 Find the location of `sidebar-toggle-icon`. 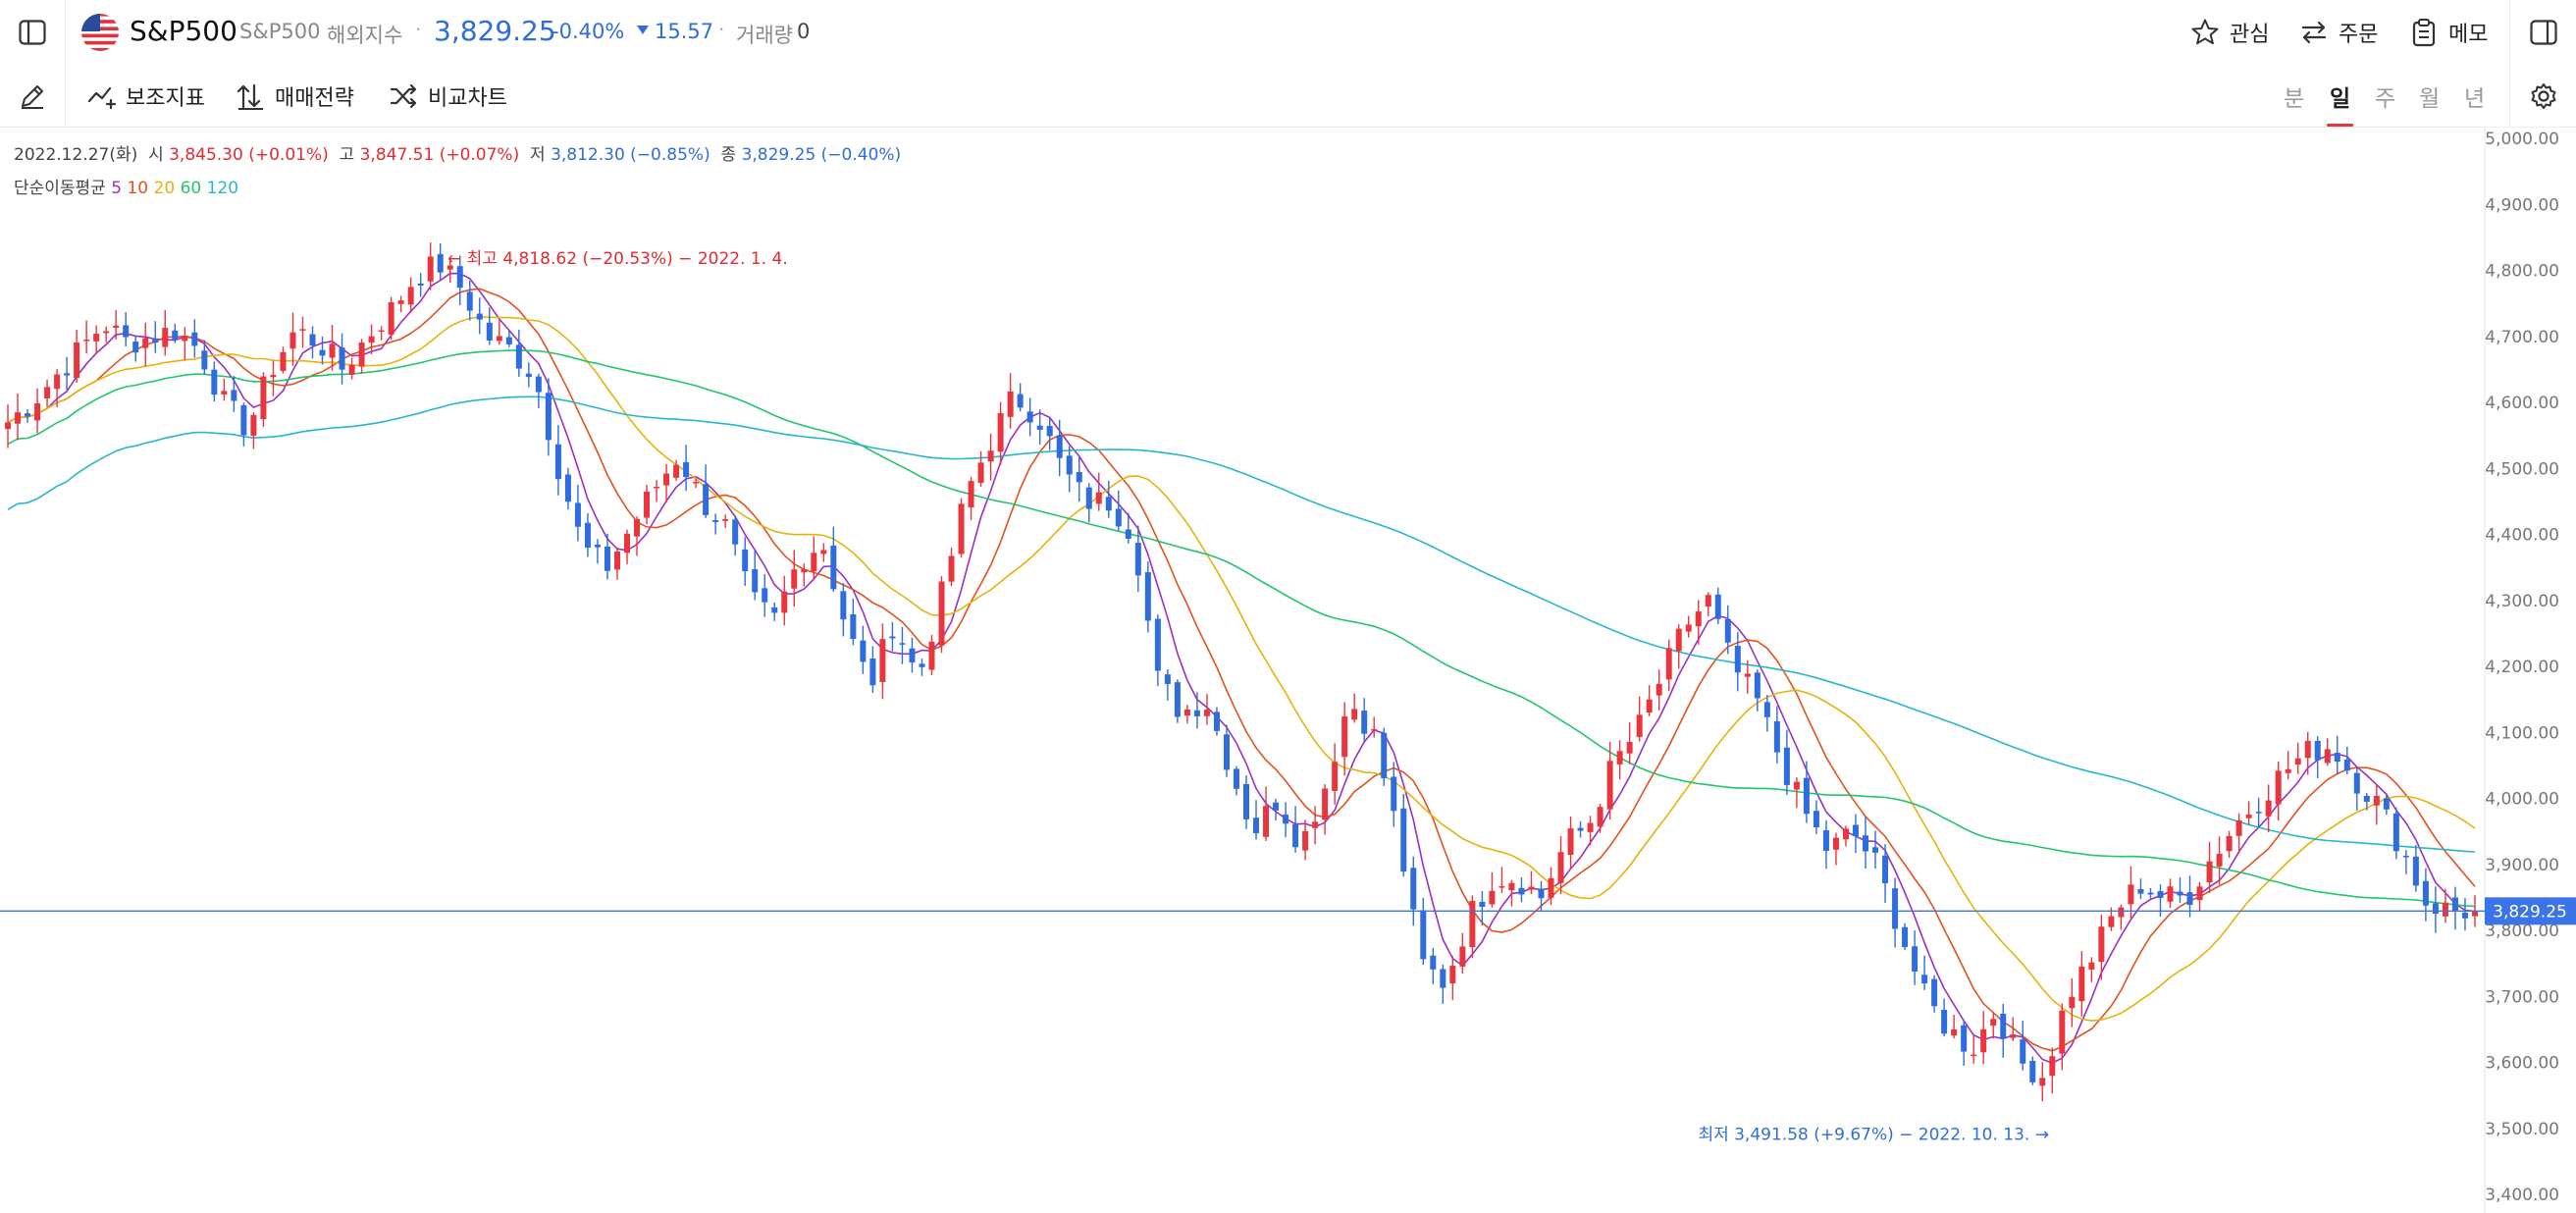

sidebar-toggle-icon is located at coordinates (32, 32).